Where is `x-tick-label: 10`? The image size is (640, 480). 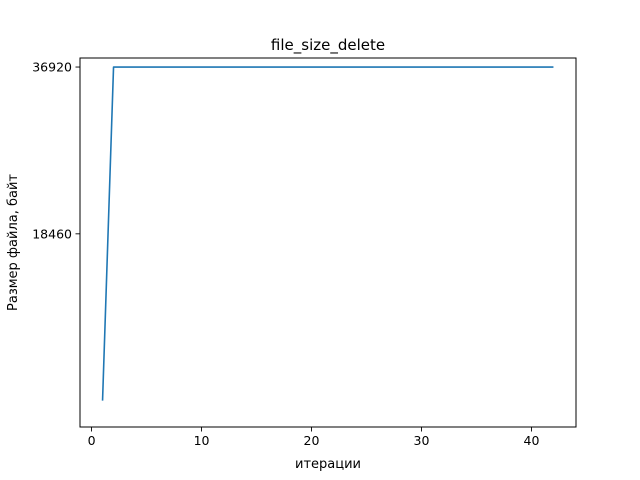
x-tick-label: 10 is located at coordinates (202, 440).